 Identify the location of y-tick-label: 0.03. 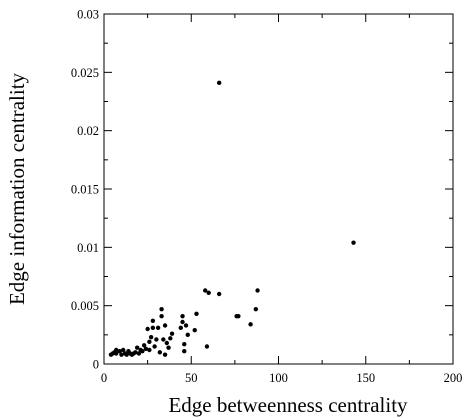
(88, 15).